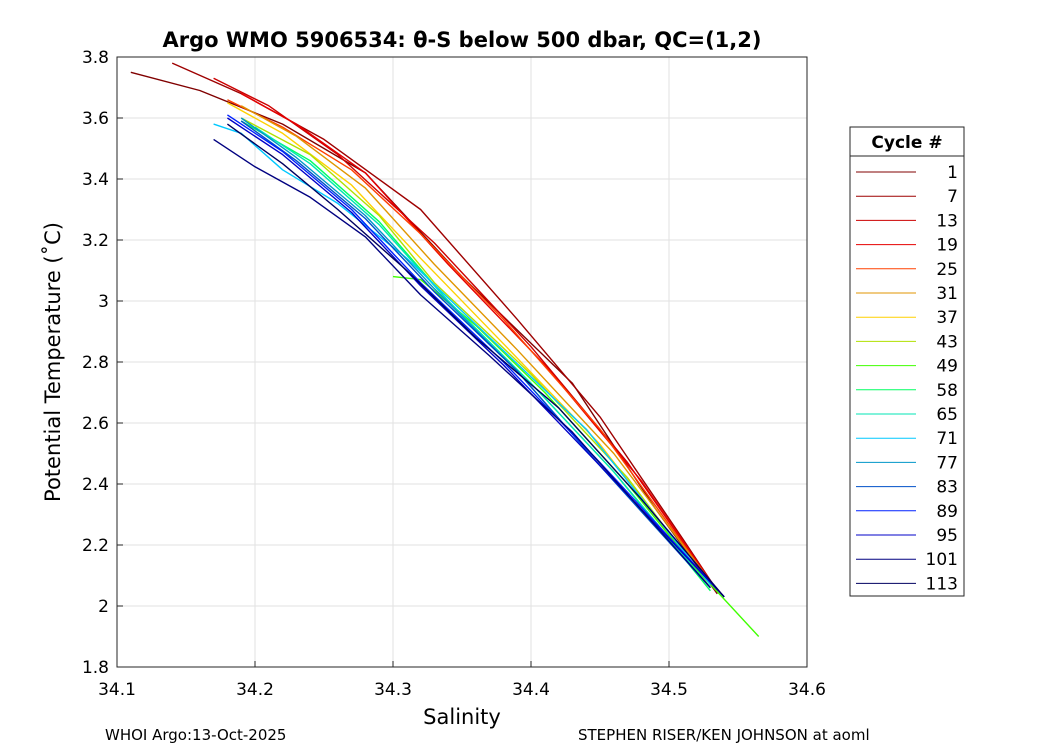 The image size is (1050, 750). I want to click on legend-label-cycle-13: 13, so click(947, 221).